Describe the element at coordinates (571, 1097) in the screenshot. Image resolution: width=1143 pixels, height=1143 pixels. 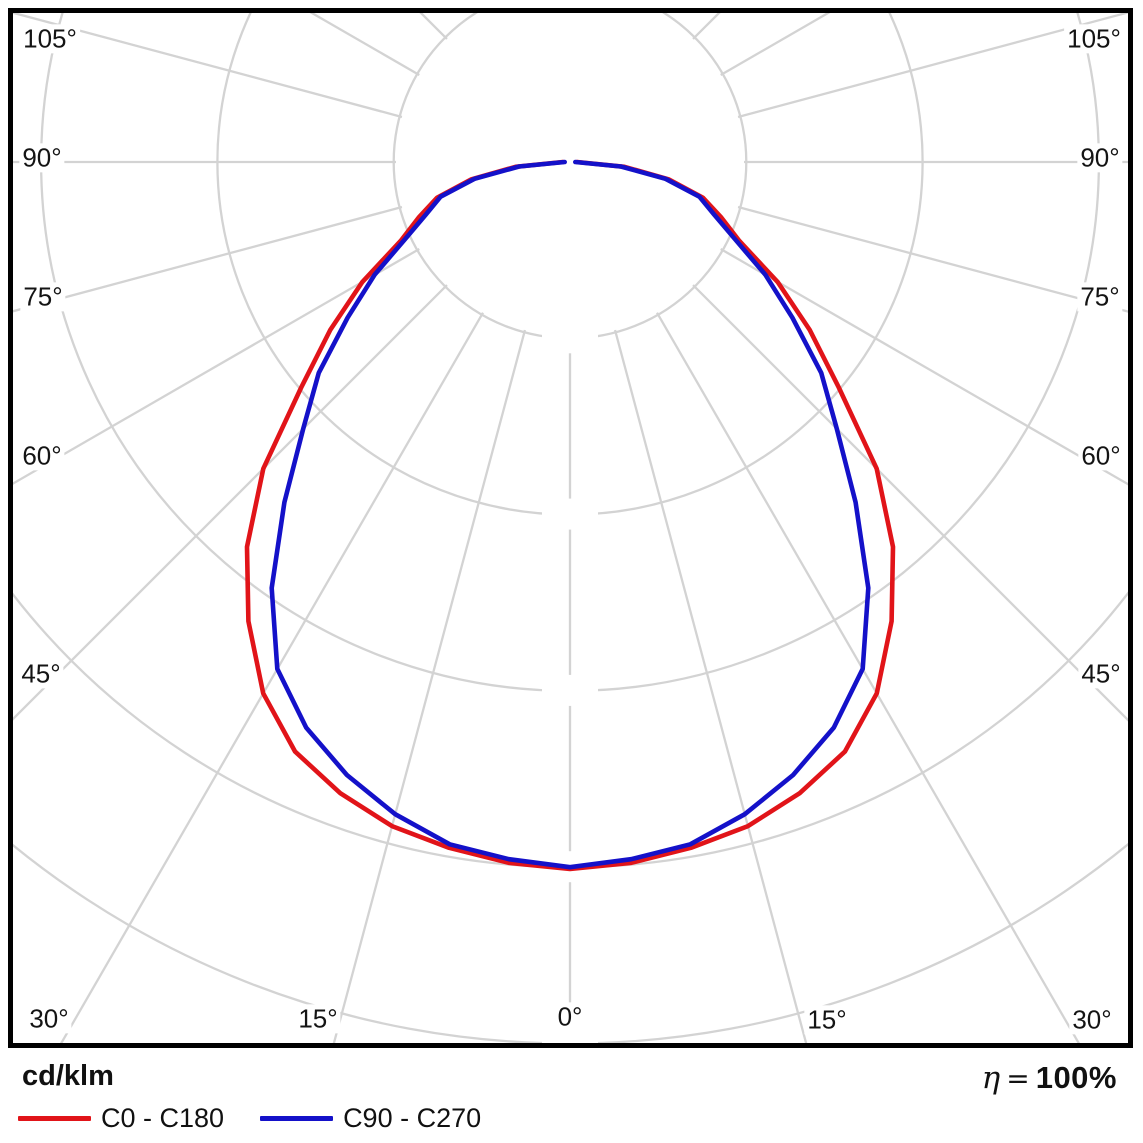
I see `footer-area` at that location.